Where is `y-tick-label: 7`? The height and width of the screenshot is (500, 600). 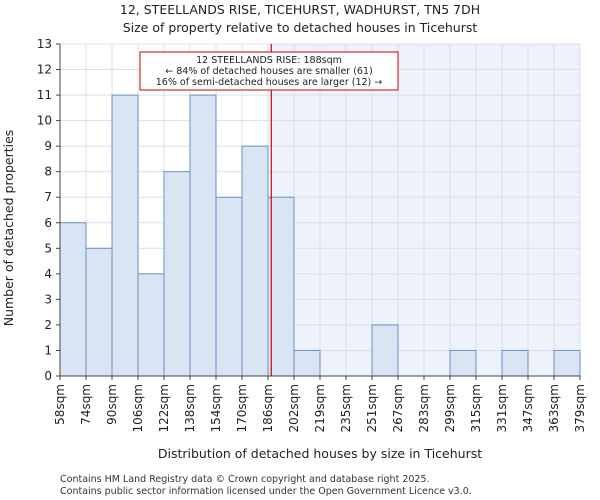
y-tick-label: 7 is located at coordinates (48, 197).